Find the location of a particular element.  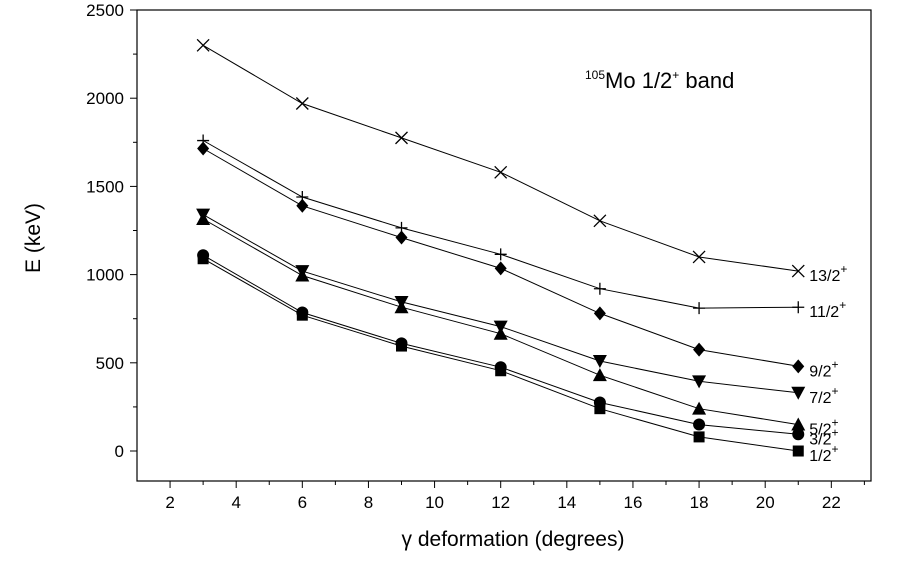

x-tick-label: 8 is located at coordinates (368, 502).